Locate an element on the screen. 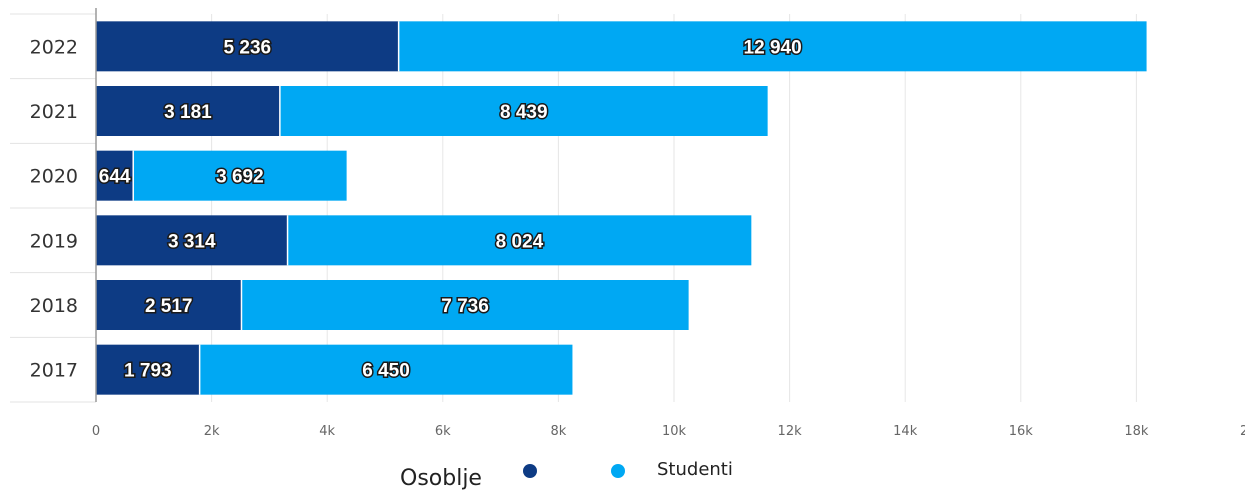 This screenshot has width=1245, height=492. data-label: 7 736 is located at coordinates (465, 306).